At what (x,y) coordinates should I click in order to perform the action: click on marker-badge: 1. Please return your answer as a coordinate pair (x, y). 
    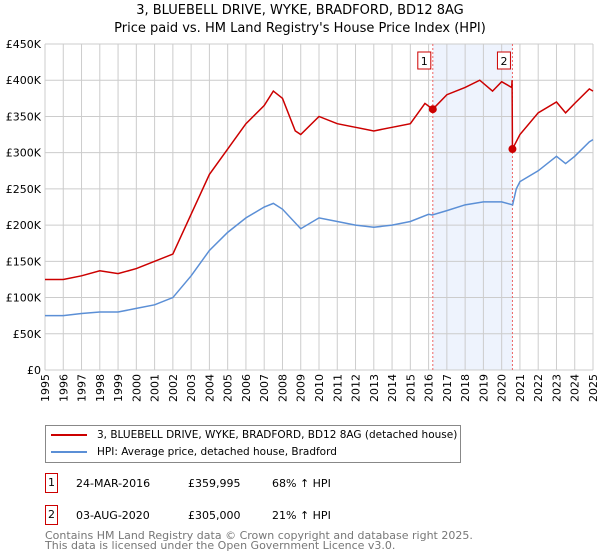
    Looking at the image, I should click on (51, 483).